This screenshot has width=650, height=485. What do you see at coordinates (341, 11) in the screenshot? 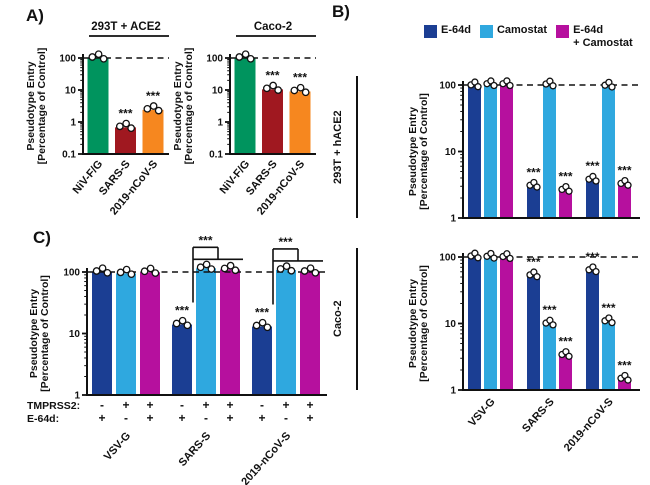
I see `panel-b-label: B)` at bounding box center [341, 11].